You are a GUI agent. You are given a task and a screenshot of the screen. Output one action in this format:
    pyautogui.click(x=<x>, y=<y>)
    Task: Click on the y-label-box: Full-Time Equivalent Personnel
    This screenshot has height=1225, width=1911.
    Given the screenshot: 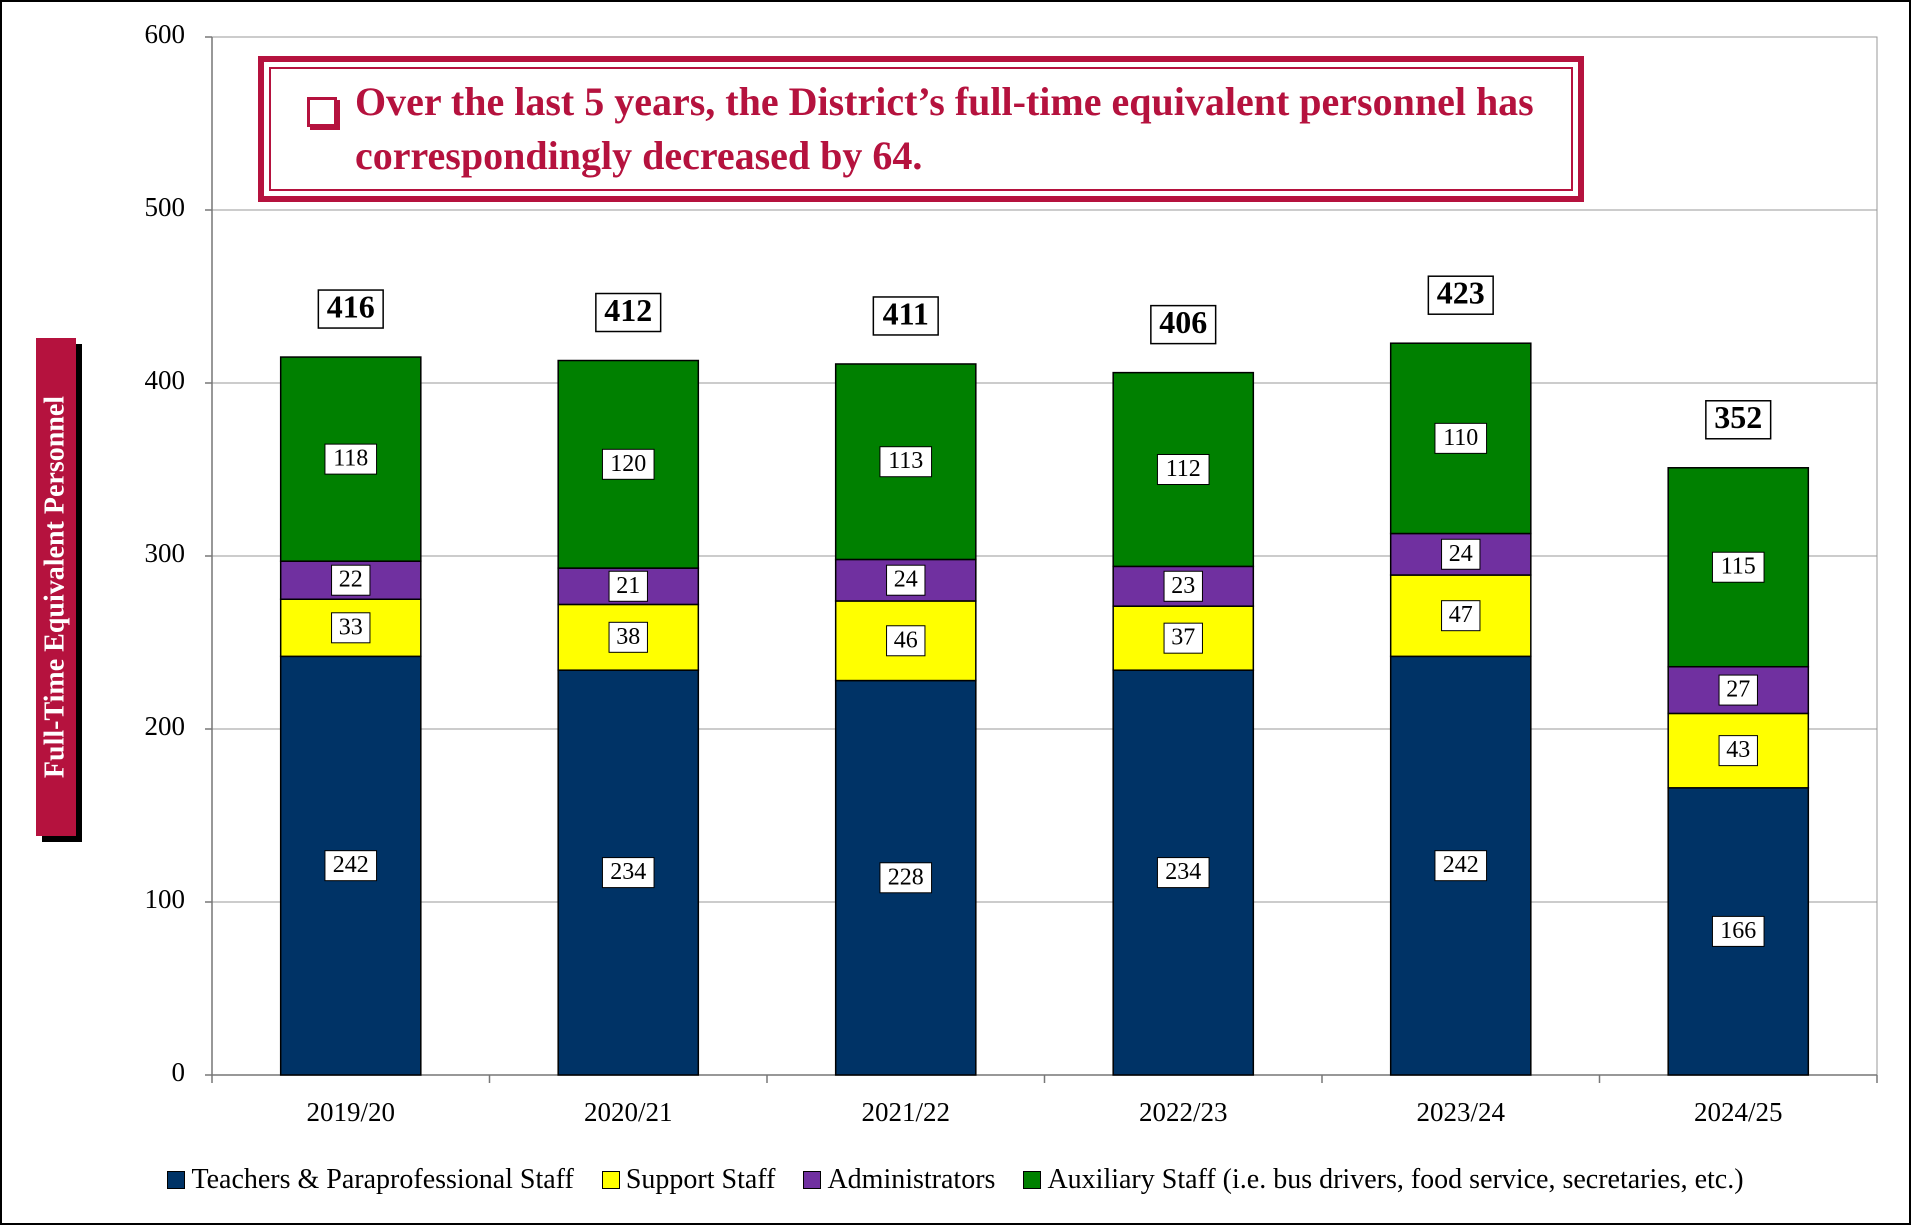 What is the action you would take?
    pyautogui.click(x=59, y=590)
    